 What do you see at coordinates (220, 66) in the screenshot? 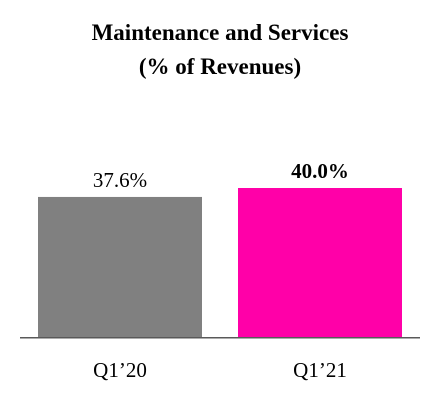
I see `chart-title-line-2: (% of Revenues)` at bounding box center [220, 66].